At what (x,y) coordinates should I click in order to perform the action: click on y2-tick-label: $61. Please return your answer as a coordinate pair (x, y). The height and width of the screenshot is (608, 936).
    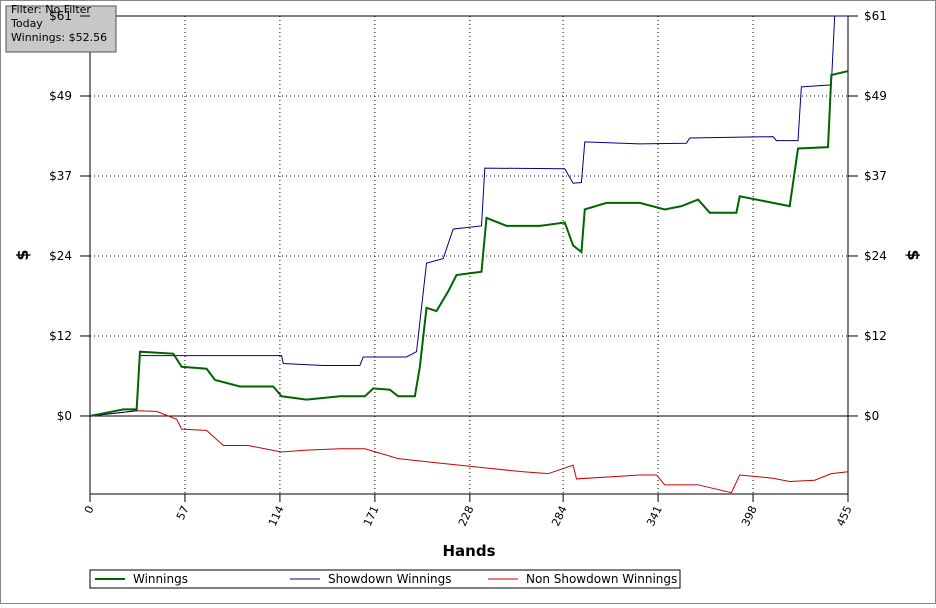
    Looking at the image, I should click on (875, 16).